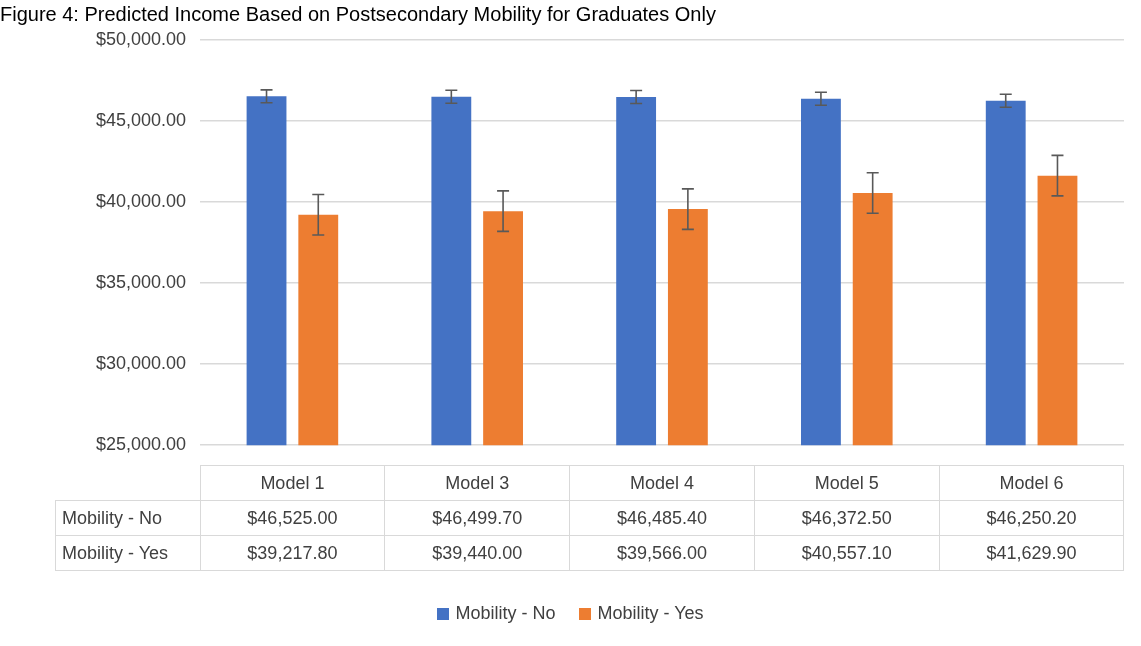 The height and width of the screenshot is (646, 1141). I want to click on y-tick-label: $50,000.00, so click(140, 38).